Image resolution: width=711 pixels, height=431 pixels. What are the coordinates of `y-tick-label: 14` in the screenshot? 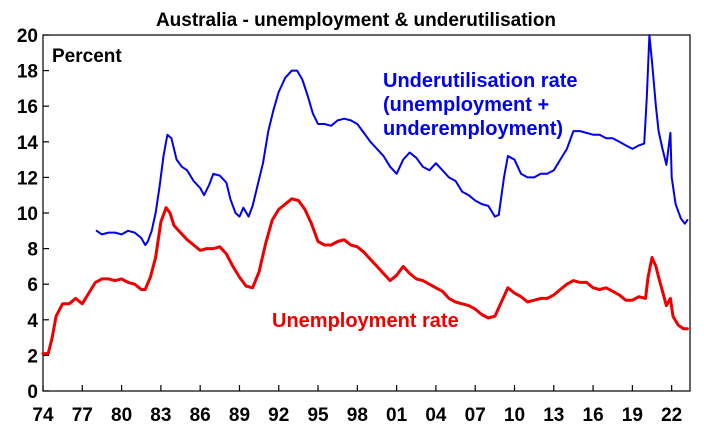 It's located at (28, 143).